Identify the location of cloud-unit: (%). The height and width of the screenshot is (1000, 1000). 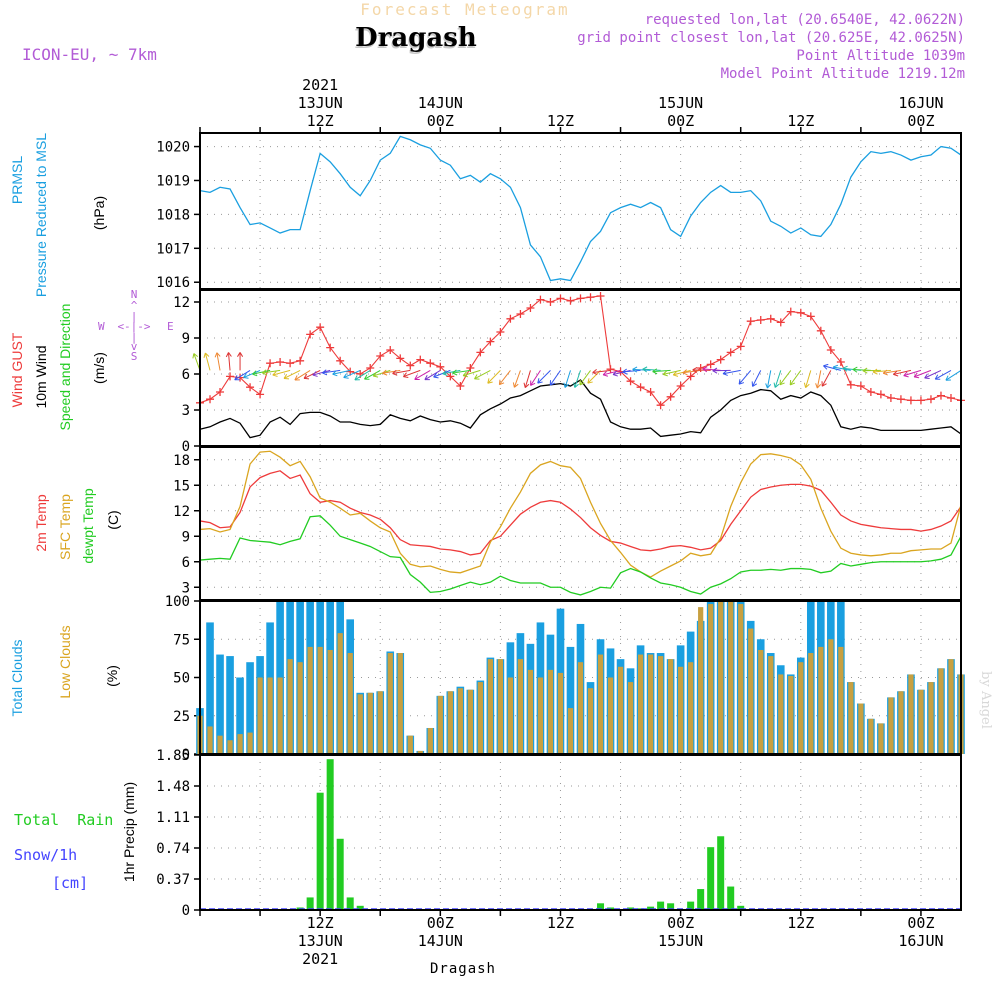
(112, 676).